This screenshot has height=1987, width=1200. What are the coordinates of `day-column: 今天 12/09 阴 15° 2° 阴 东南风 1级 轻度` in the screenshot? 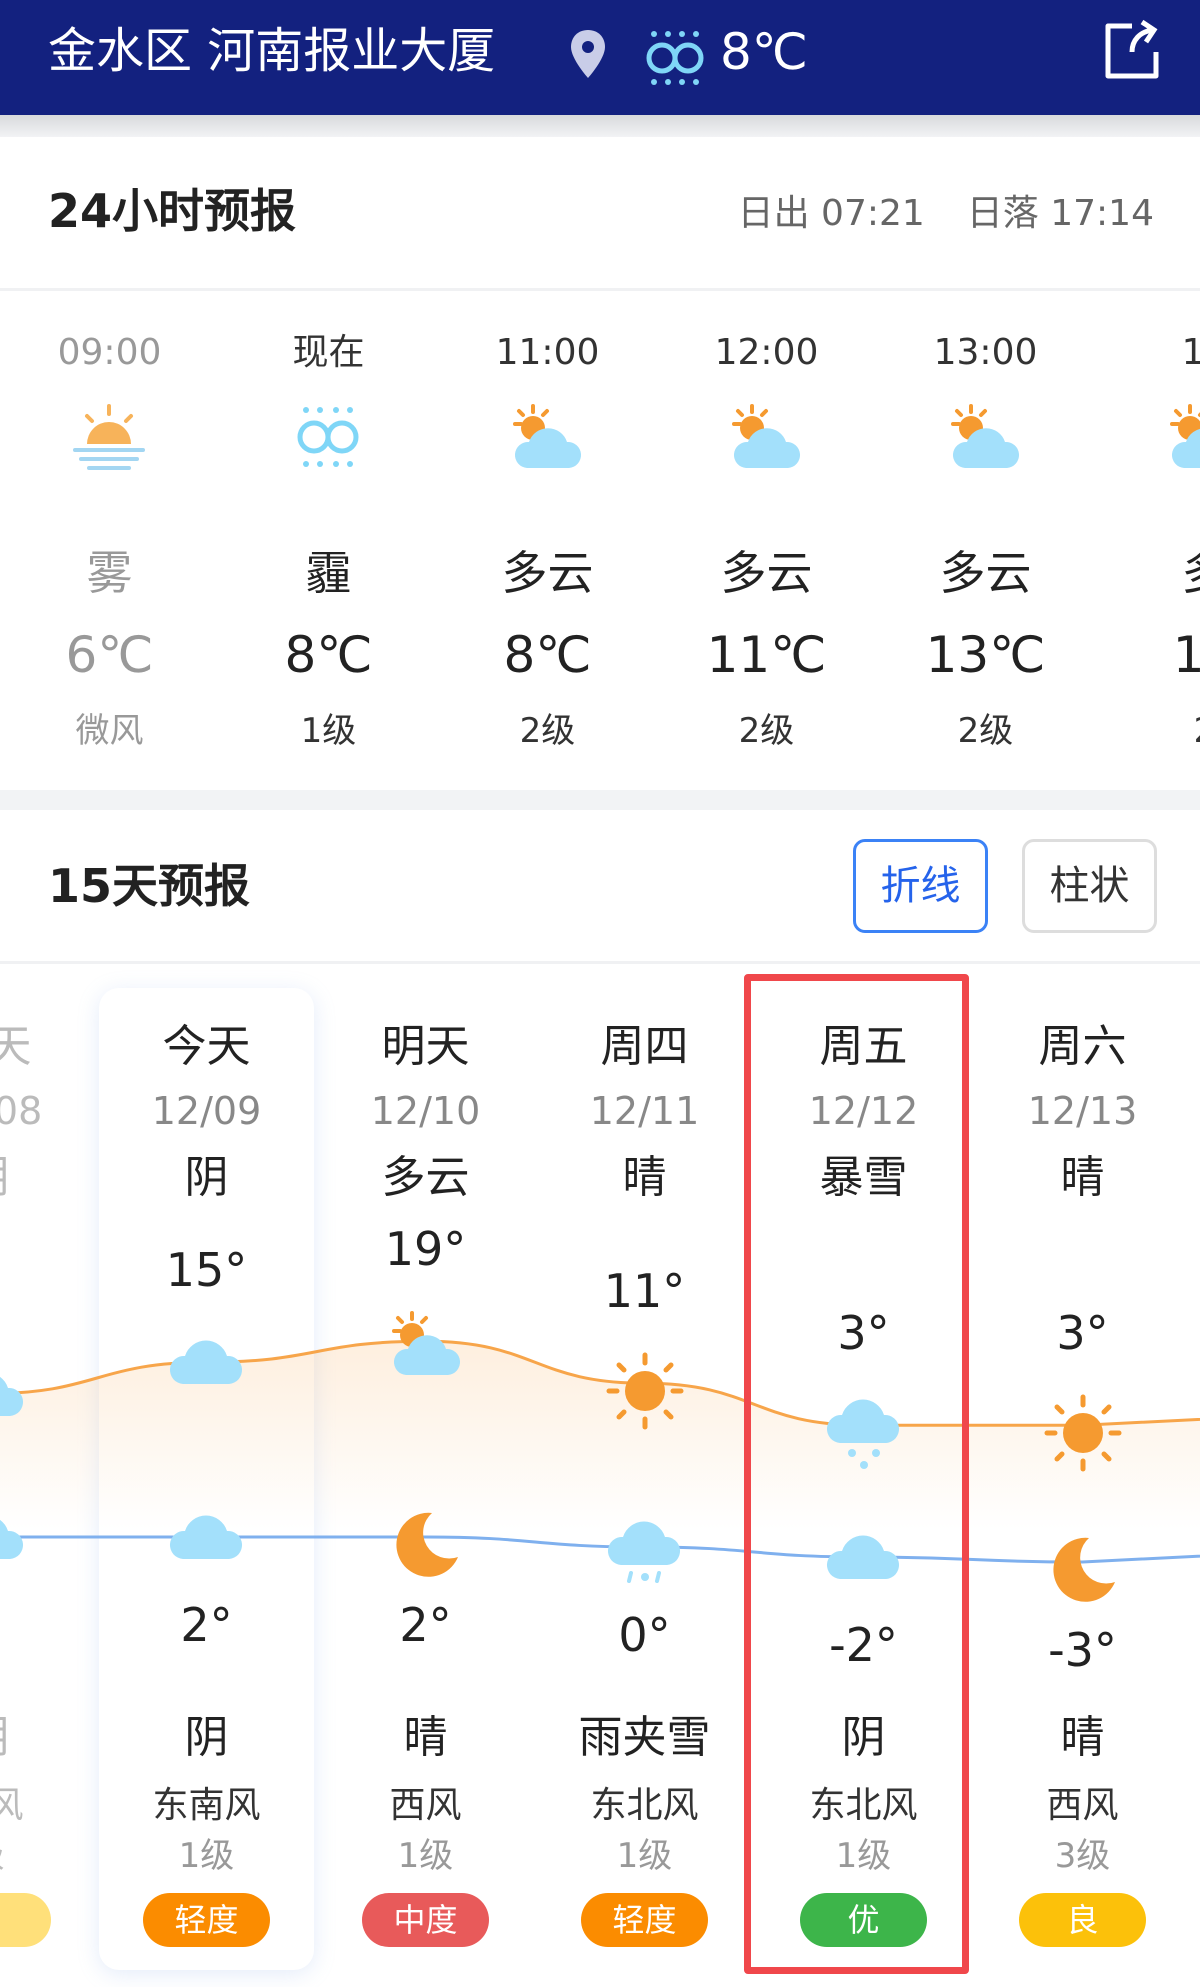 It's located at (206, 1398).